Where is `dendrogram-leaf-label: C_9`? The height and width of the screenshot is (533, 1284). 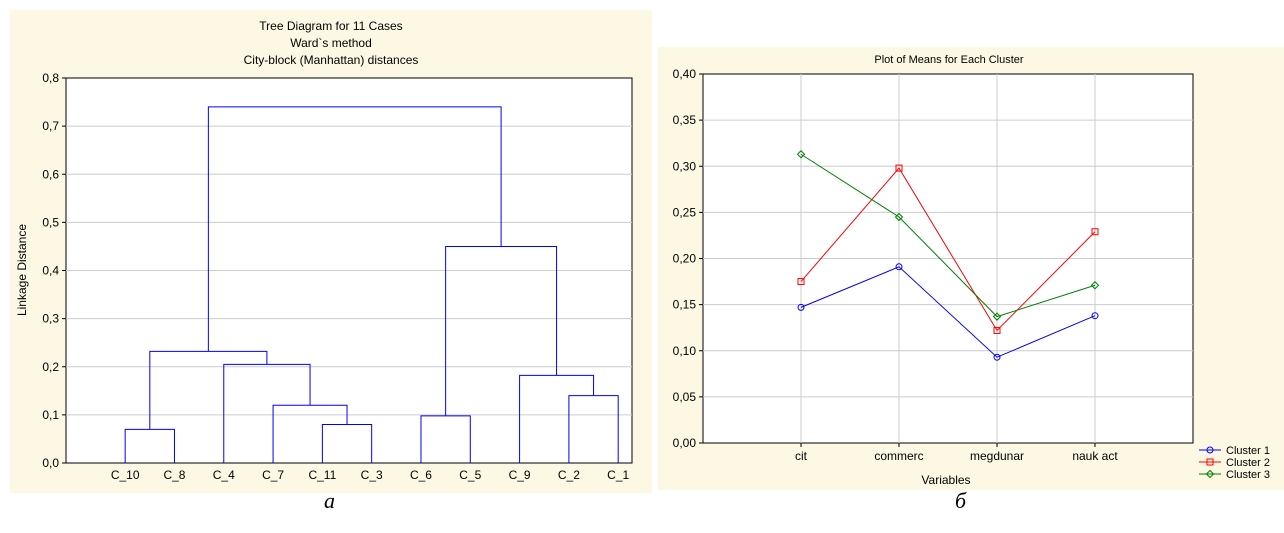 dendrogram-leaf-label: C_9 is located at coordinates (520, 475).